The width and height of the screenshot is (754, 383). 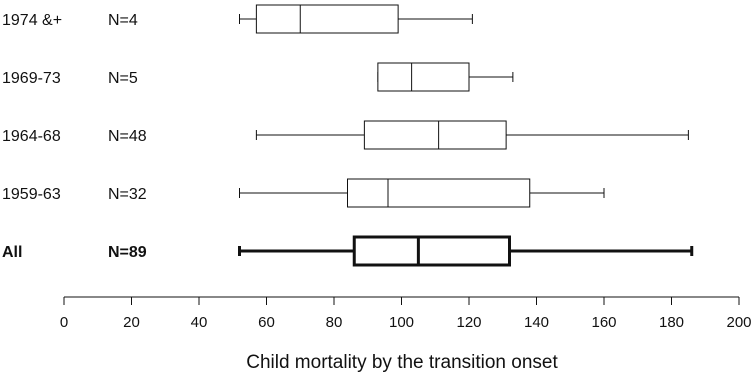 What do you see at coordinates (536, 322) in the screenshot?
I see `x-tick-label: 140` at bounding box center [536, 322].